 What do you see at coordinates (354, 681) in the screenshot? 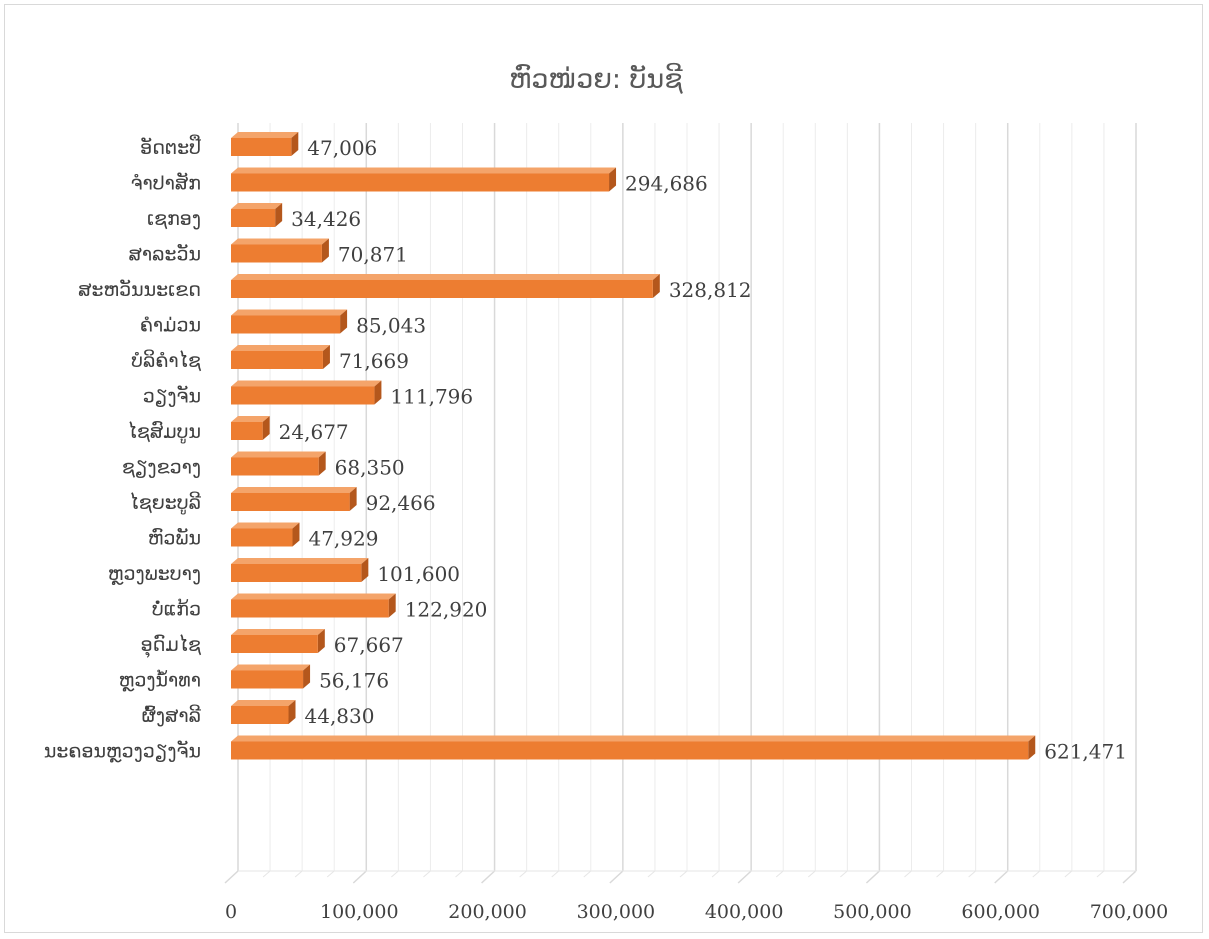
I see `bar-data-label: 56,176` at bounding box center [354, 681].